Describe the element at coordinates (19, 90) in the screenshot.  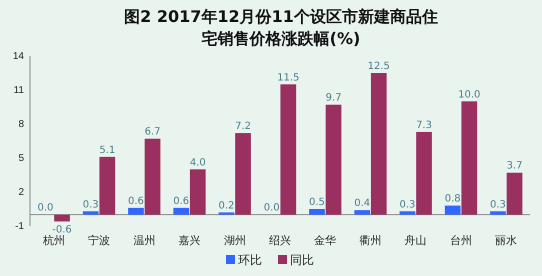
I see `y-tick-label: 11` at that location.